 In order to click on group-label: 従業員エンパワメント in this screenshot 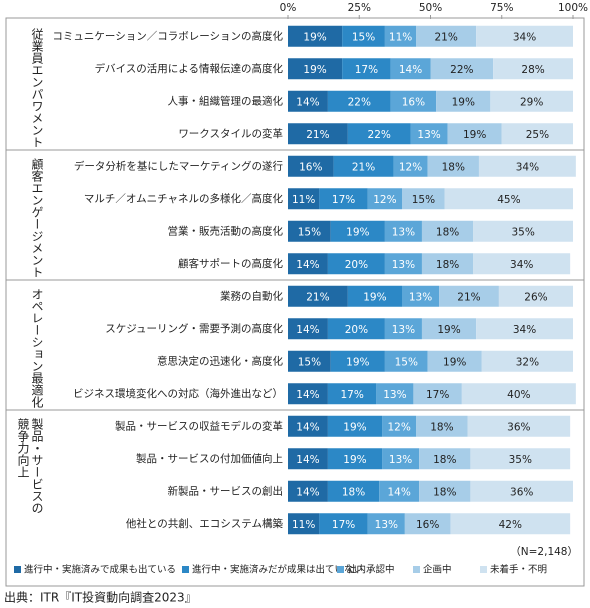, I will do `click(37, 88)`.